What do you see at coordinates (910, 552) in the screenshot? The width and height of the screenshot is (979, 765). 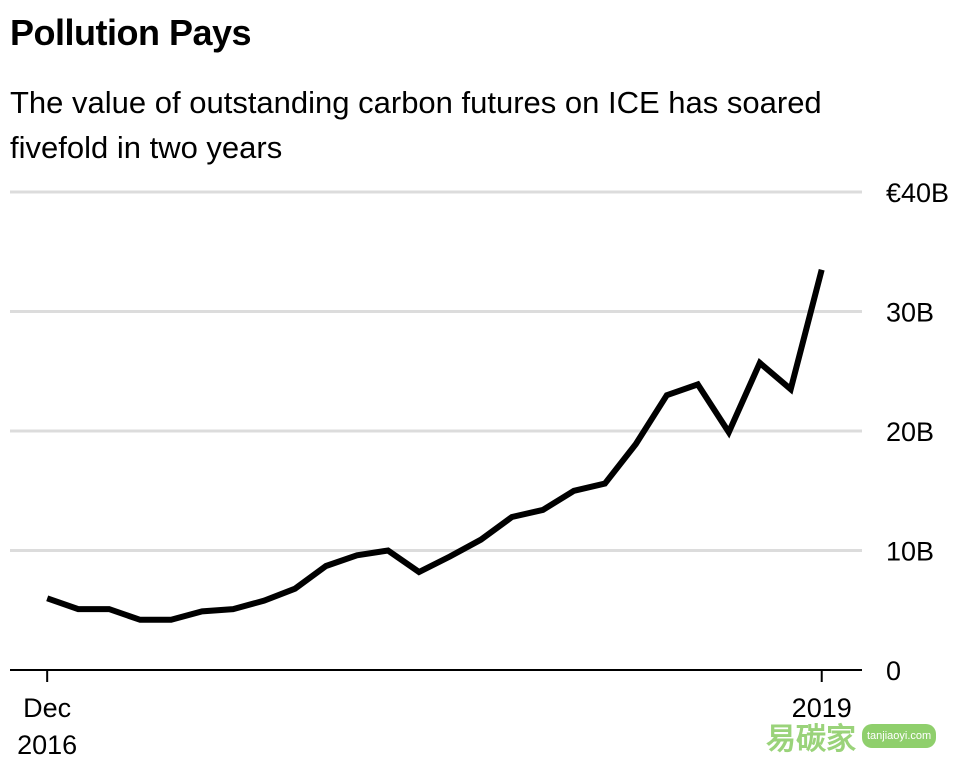 I see `y-tick-label: 10B` at bounding box center [910, 552].